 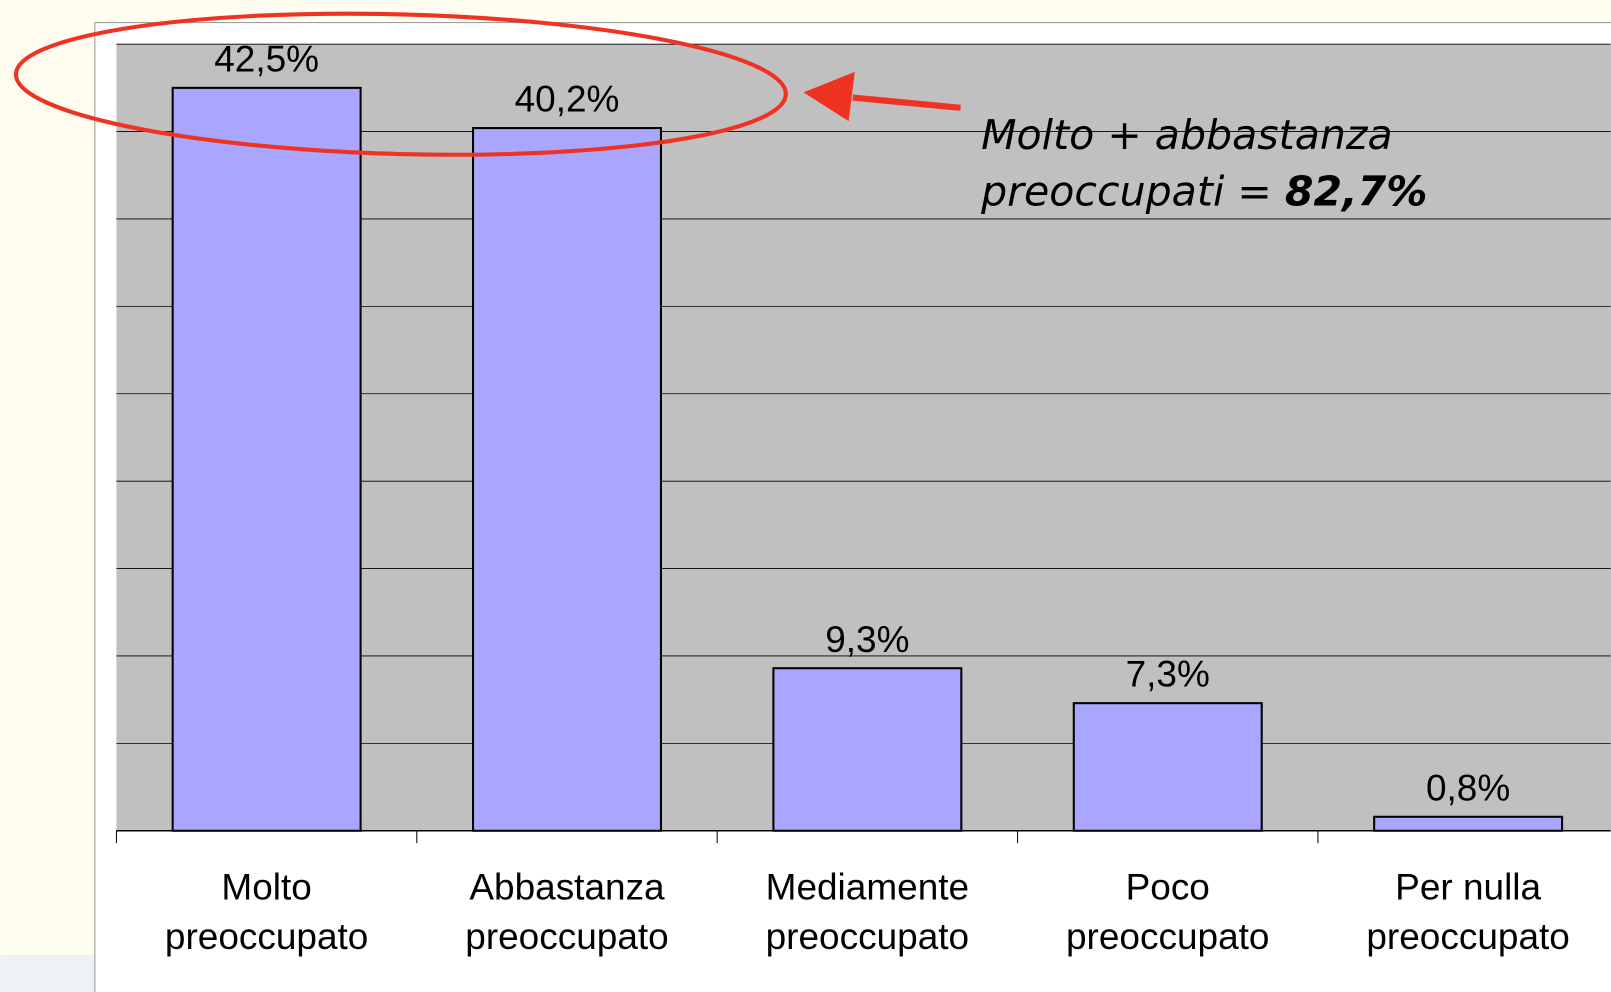 I want to click on x-tick-label-box: Per nulla preoccupato, so click(x=1468, y=911).